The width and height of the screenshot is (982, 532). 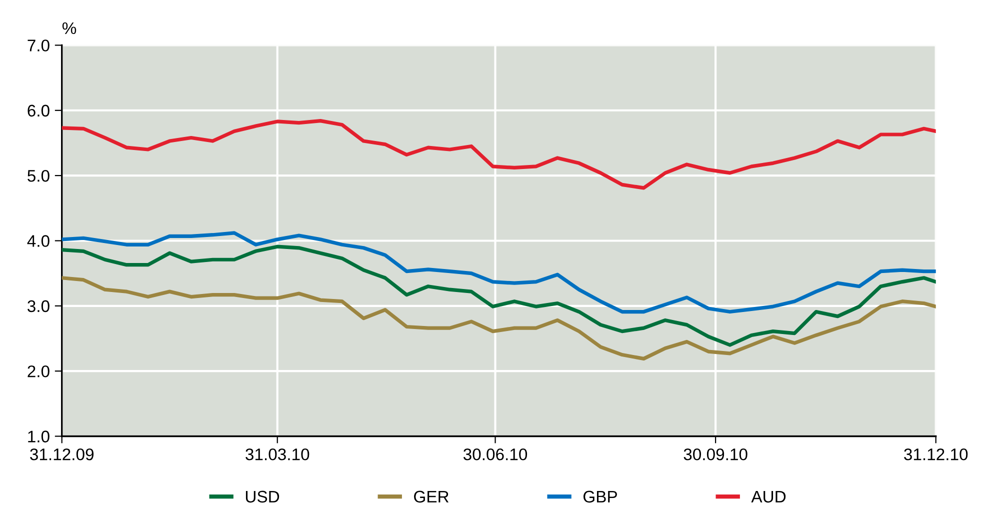 What do you see at coordinates (278, 454) in the screenshot?
I see `x-tick-label: 31.03.10` at bounding box center [278, 454].